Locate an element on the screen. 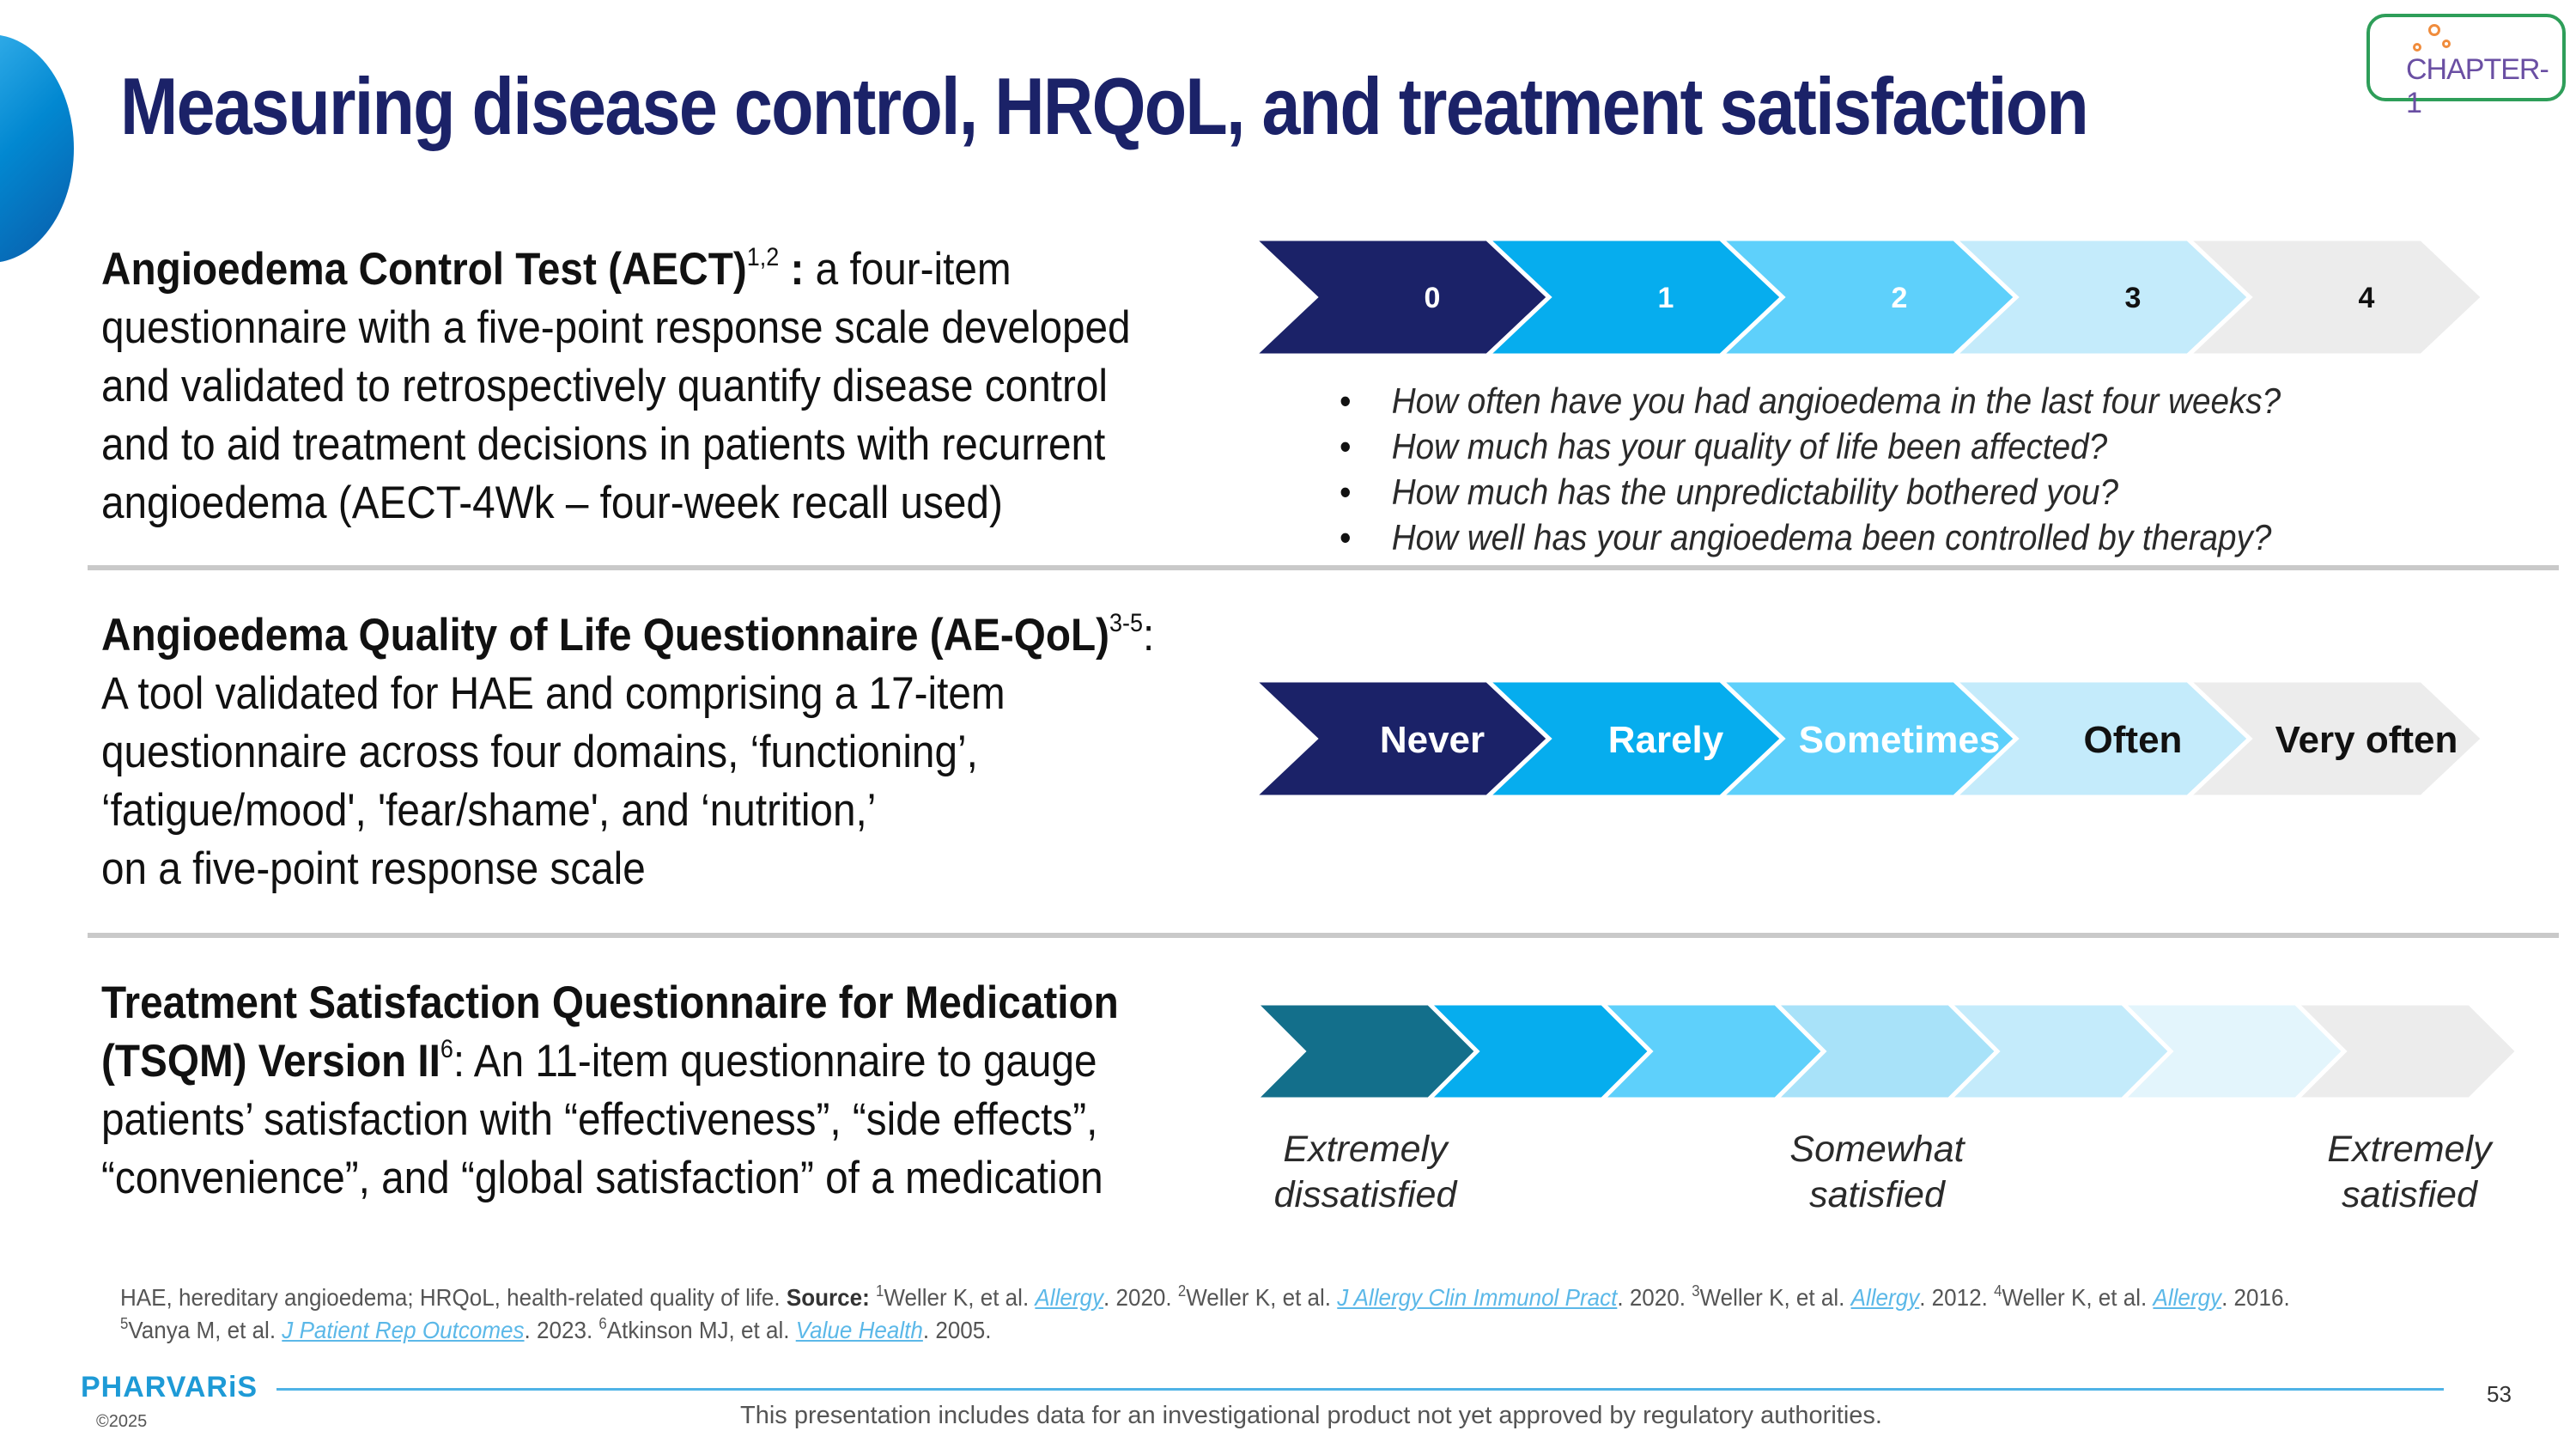  aect-scale-label: 0 is located at coordinates (1433, 298).